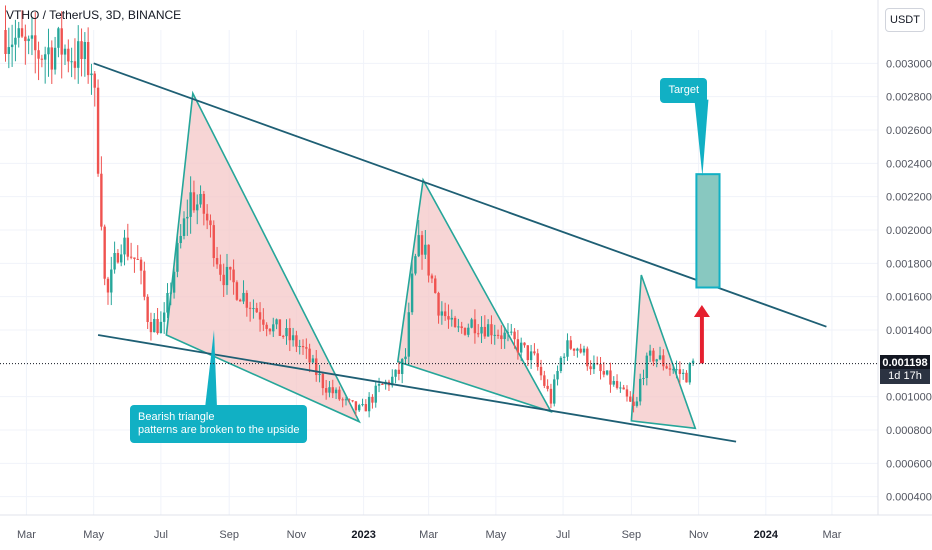 The width and height of the screenshot is (932, 550). I want to click on triangle-pattern, so click(263, 257).